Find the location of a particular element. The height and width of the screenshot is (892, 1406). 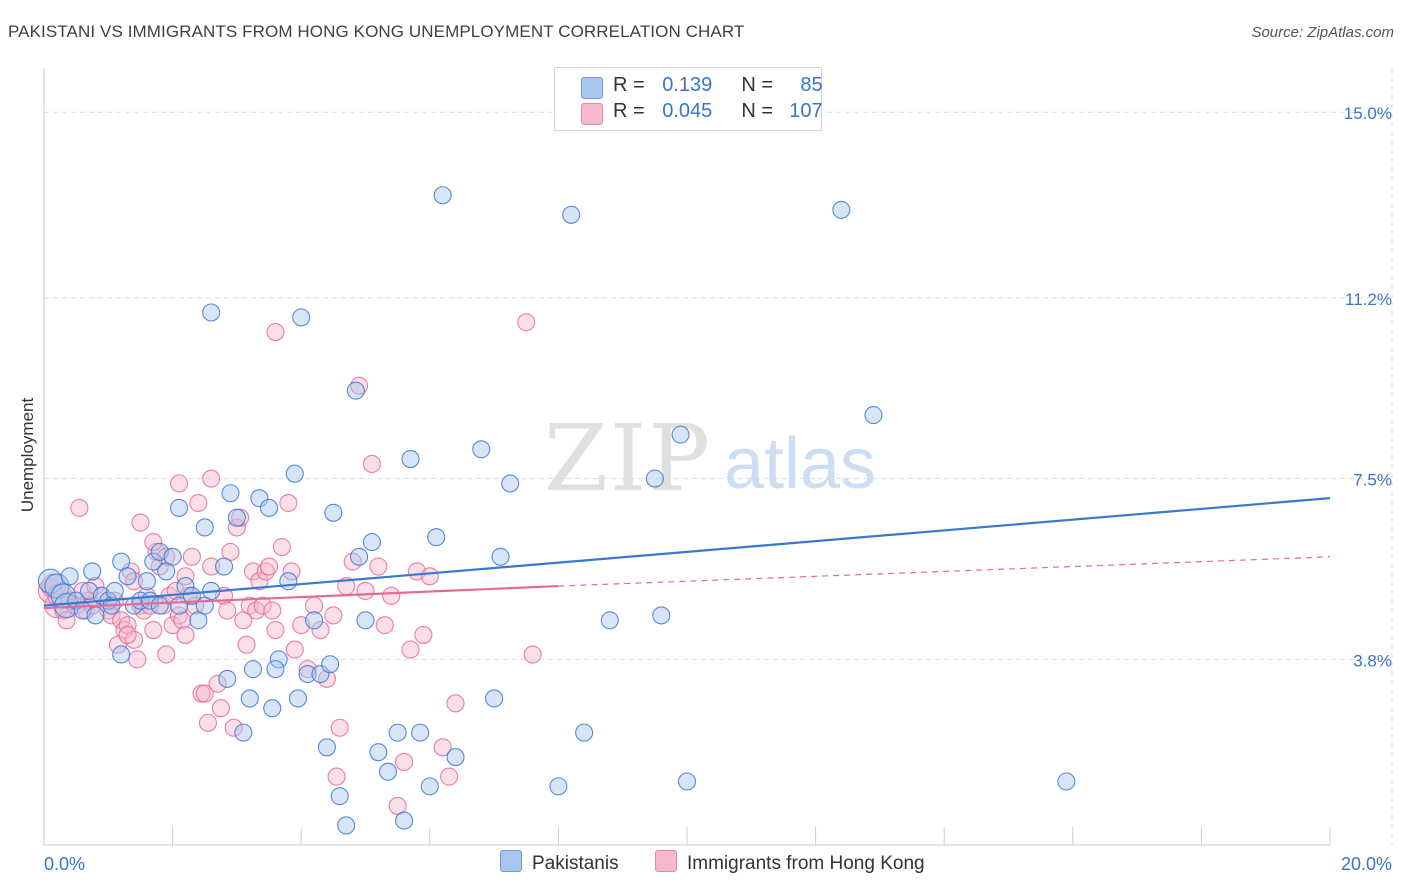

legend-swatch-blue is located at coordinates (511, 861).